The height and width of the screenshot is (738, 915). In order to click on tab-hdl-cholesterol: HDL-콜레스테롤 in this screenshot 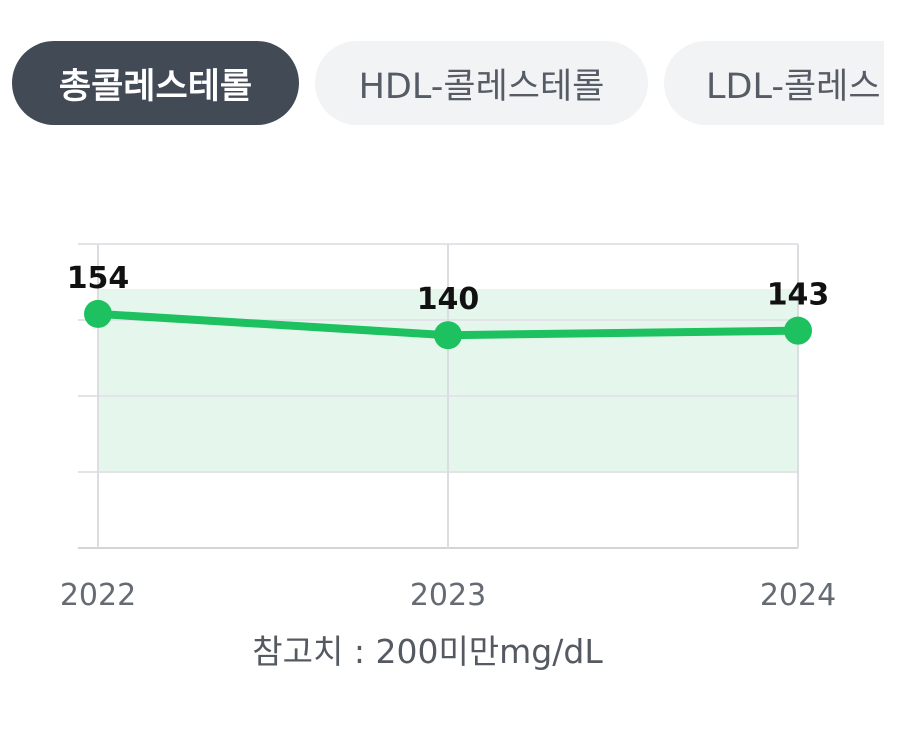, I will do `click(481, 83)`.